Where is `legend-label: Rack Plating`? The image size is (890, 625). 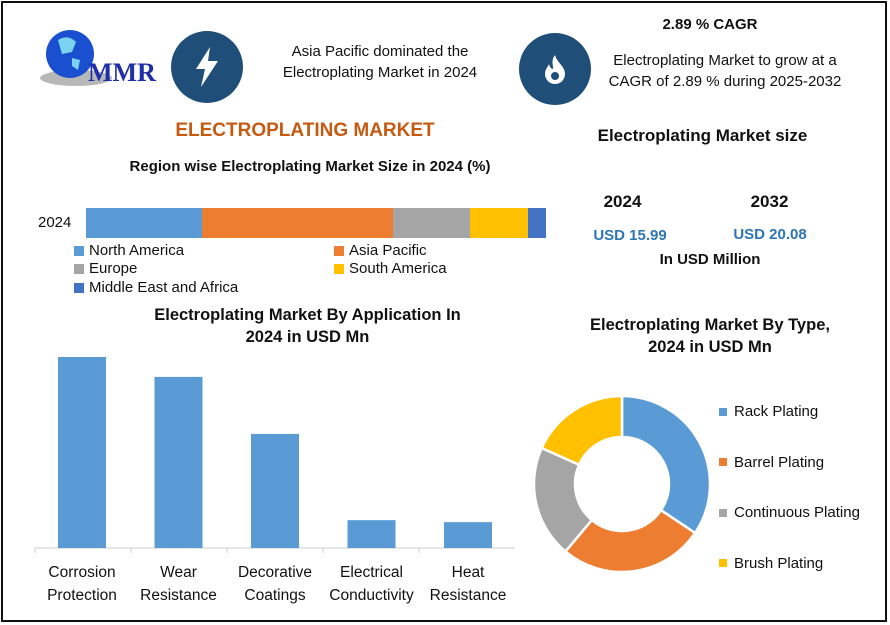 legend-label: Rack Plating is located at coordinates (776, 411).